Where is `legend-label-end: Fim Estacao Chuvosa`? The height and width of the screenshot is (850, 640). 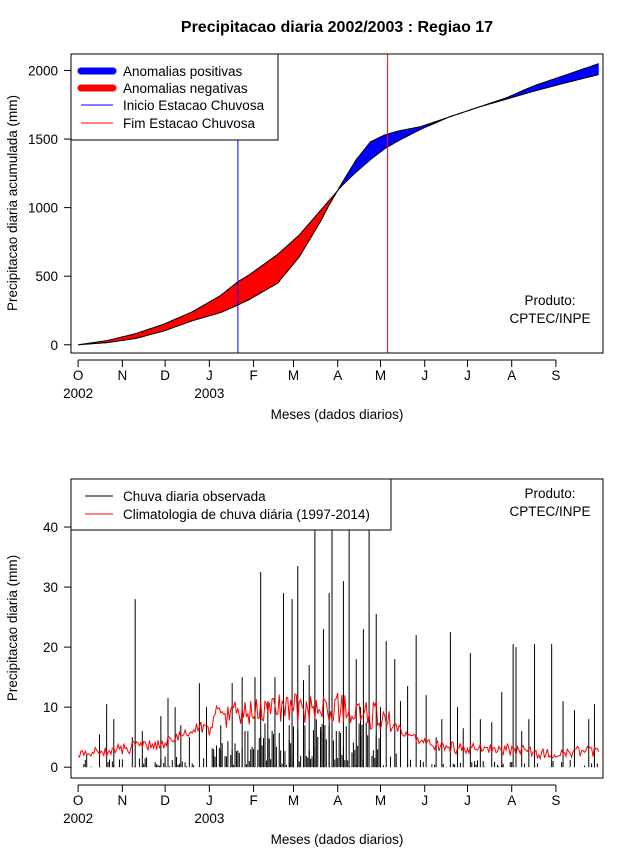
legend-label-end: Fim Estacao Chuvosa is located at coordinates (189, 123).